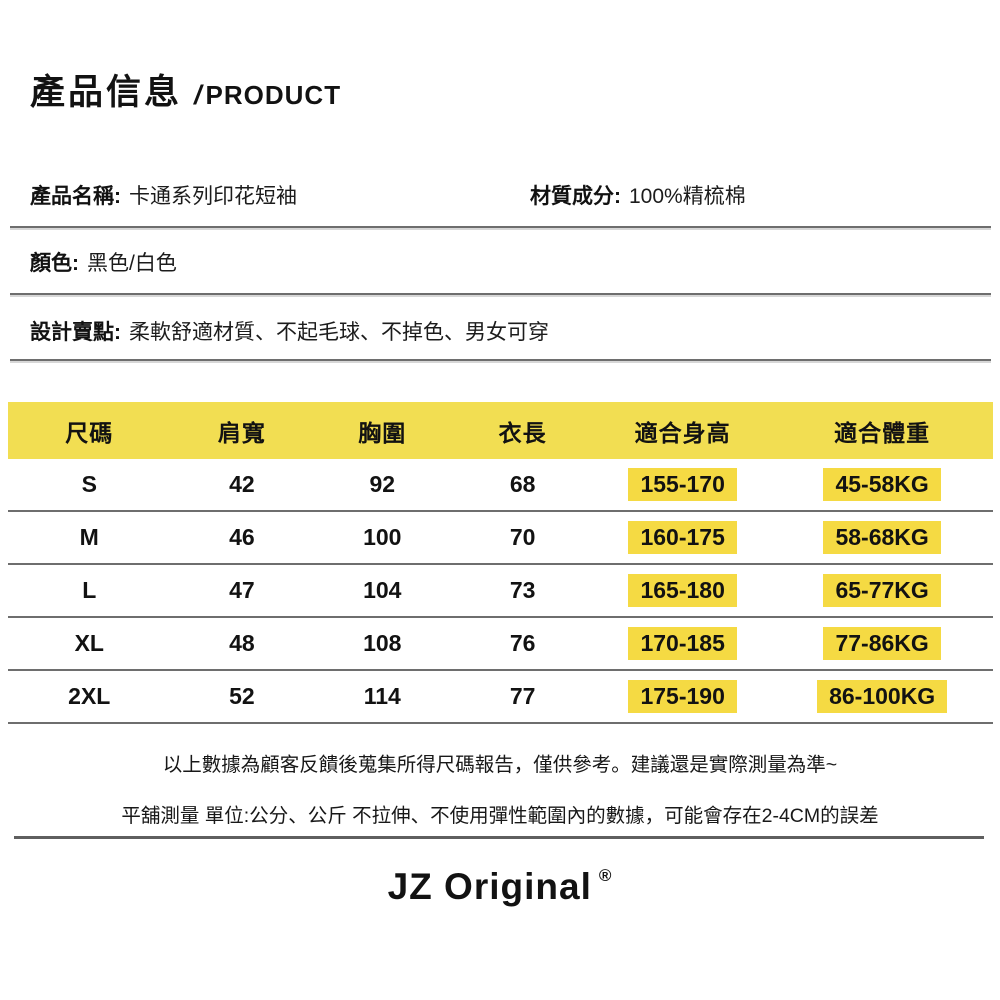  I want to click on note-reference: 以上數據為顧客反饋後蒐集所得尺碼報告，僅供參考。建議還是實際測量為準~, so click(500, 765).